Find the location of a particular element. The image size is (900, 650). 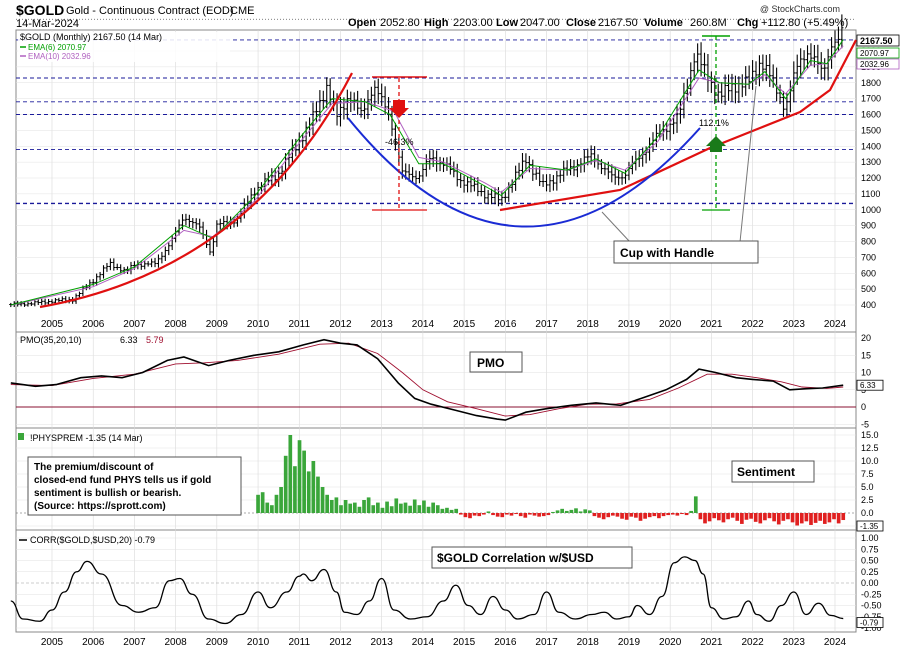

pmo-title-box: PMO is located at coordinates (496, 362).